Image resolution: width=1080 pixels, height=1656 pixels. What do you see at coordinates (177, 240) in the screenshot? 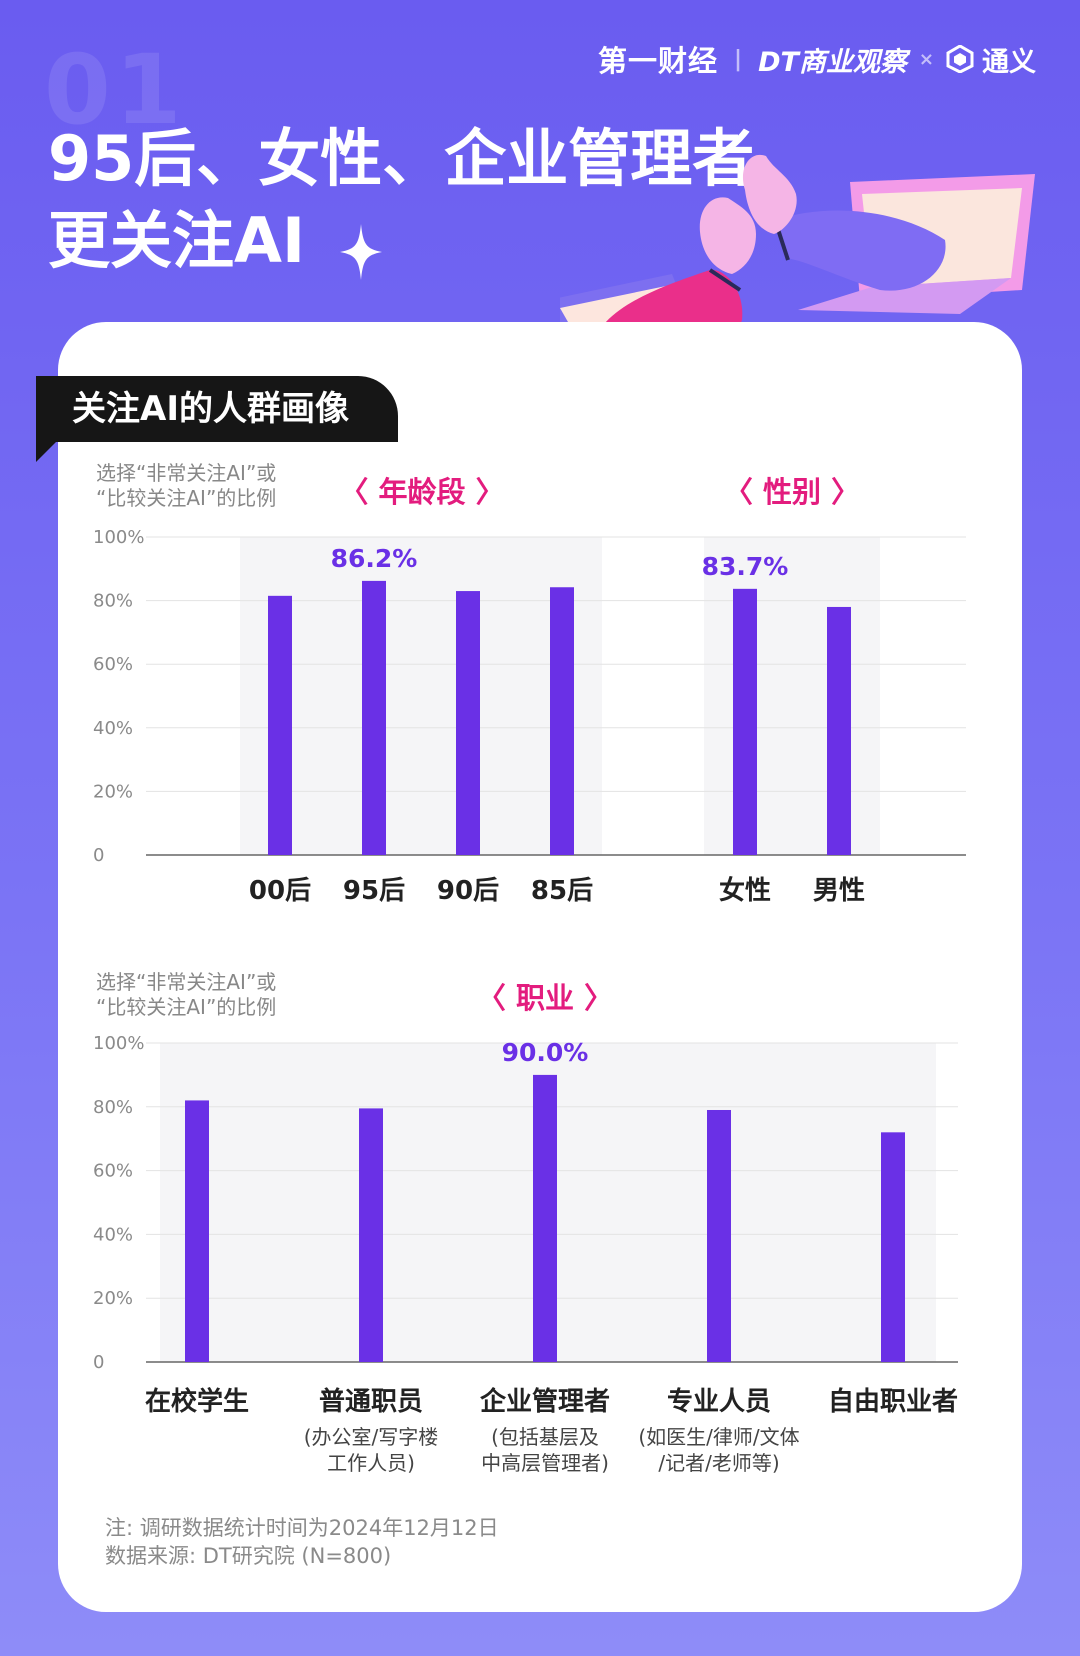
I see `title-line-2: 更关注AI` at bounding box center [177, 240].